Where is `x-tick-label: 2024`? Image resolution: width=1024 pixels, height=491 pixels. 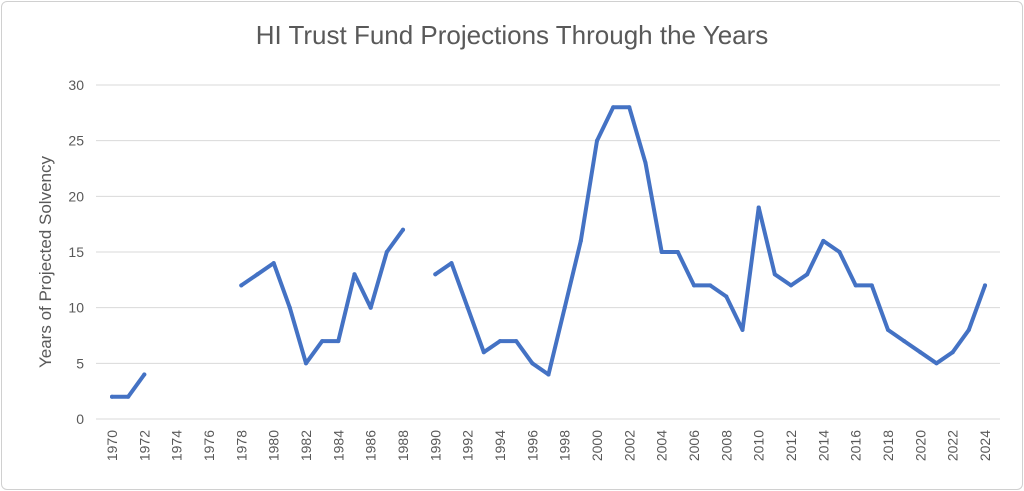 x-tick-label: 2024 is located at coordinates (985, 445).